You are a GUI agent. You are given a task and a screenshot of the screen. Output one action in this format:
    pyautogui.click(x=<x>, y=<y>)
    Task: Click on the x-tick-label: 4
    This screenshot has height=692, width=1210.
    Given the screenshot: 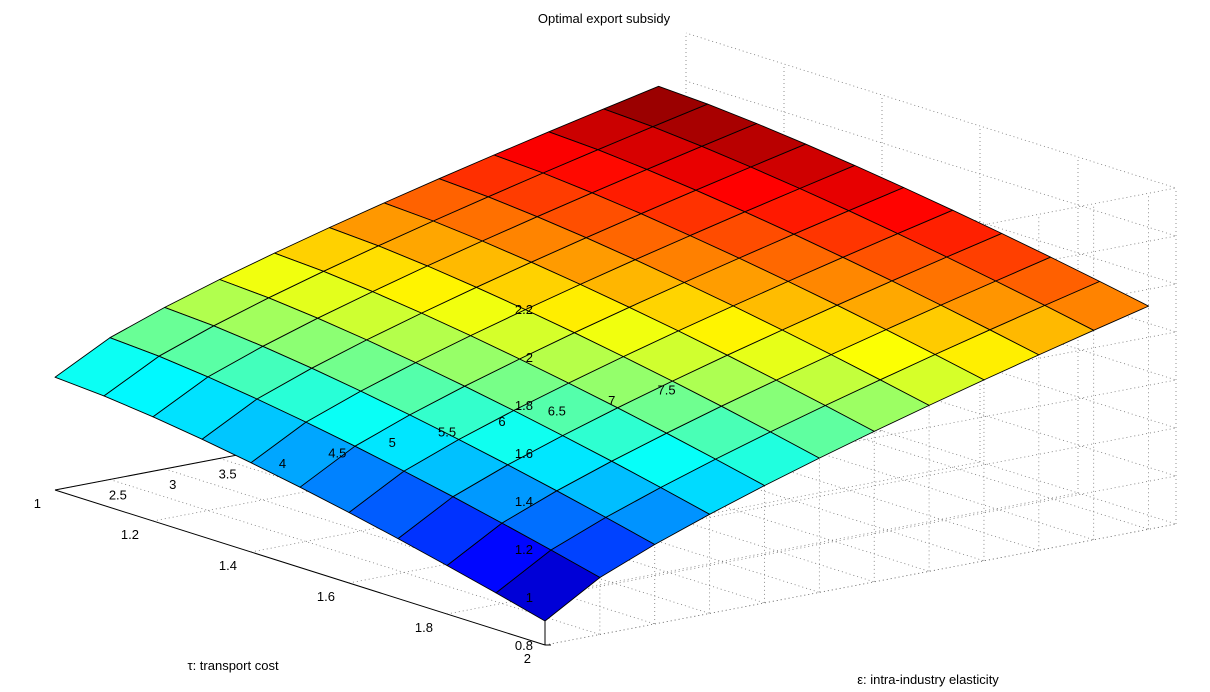 What is the action you would take?
    pyautogui.click(x=282, y=463)
    